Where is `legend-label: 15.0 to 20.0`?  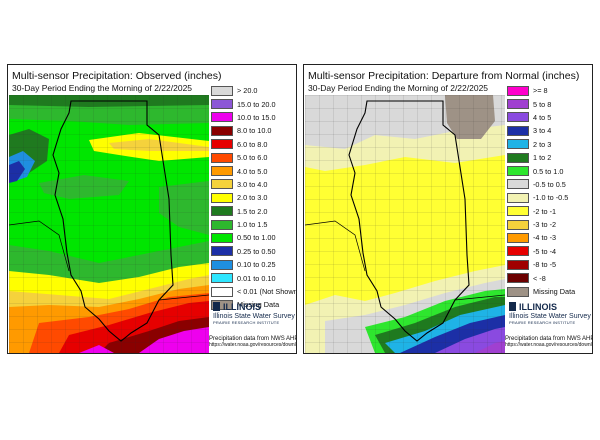
legend-label: 15.0 to 20.0 is located at coordinates (256, 104).